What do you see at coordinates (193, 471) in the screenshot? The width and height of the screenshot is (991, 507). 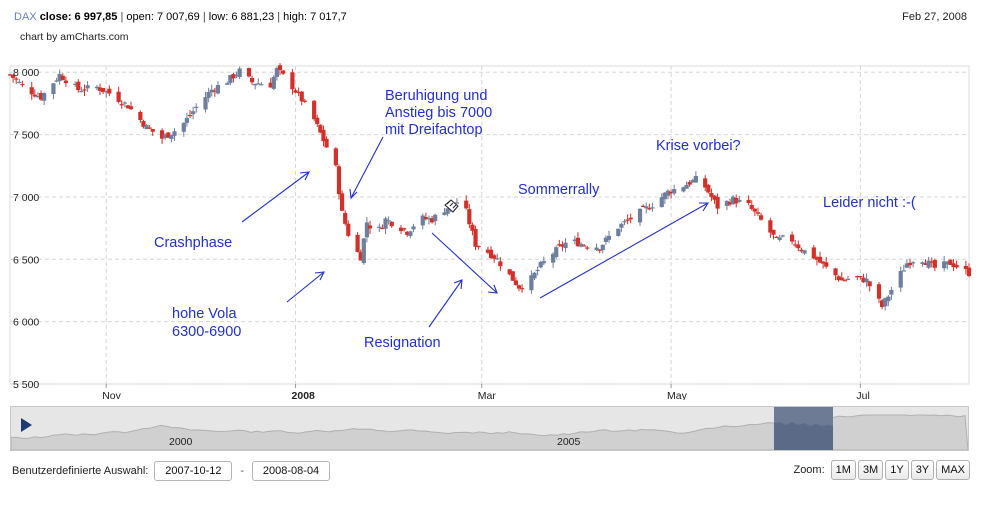 I see `from-date-input` at bounding box center [193, 471].